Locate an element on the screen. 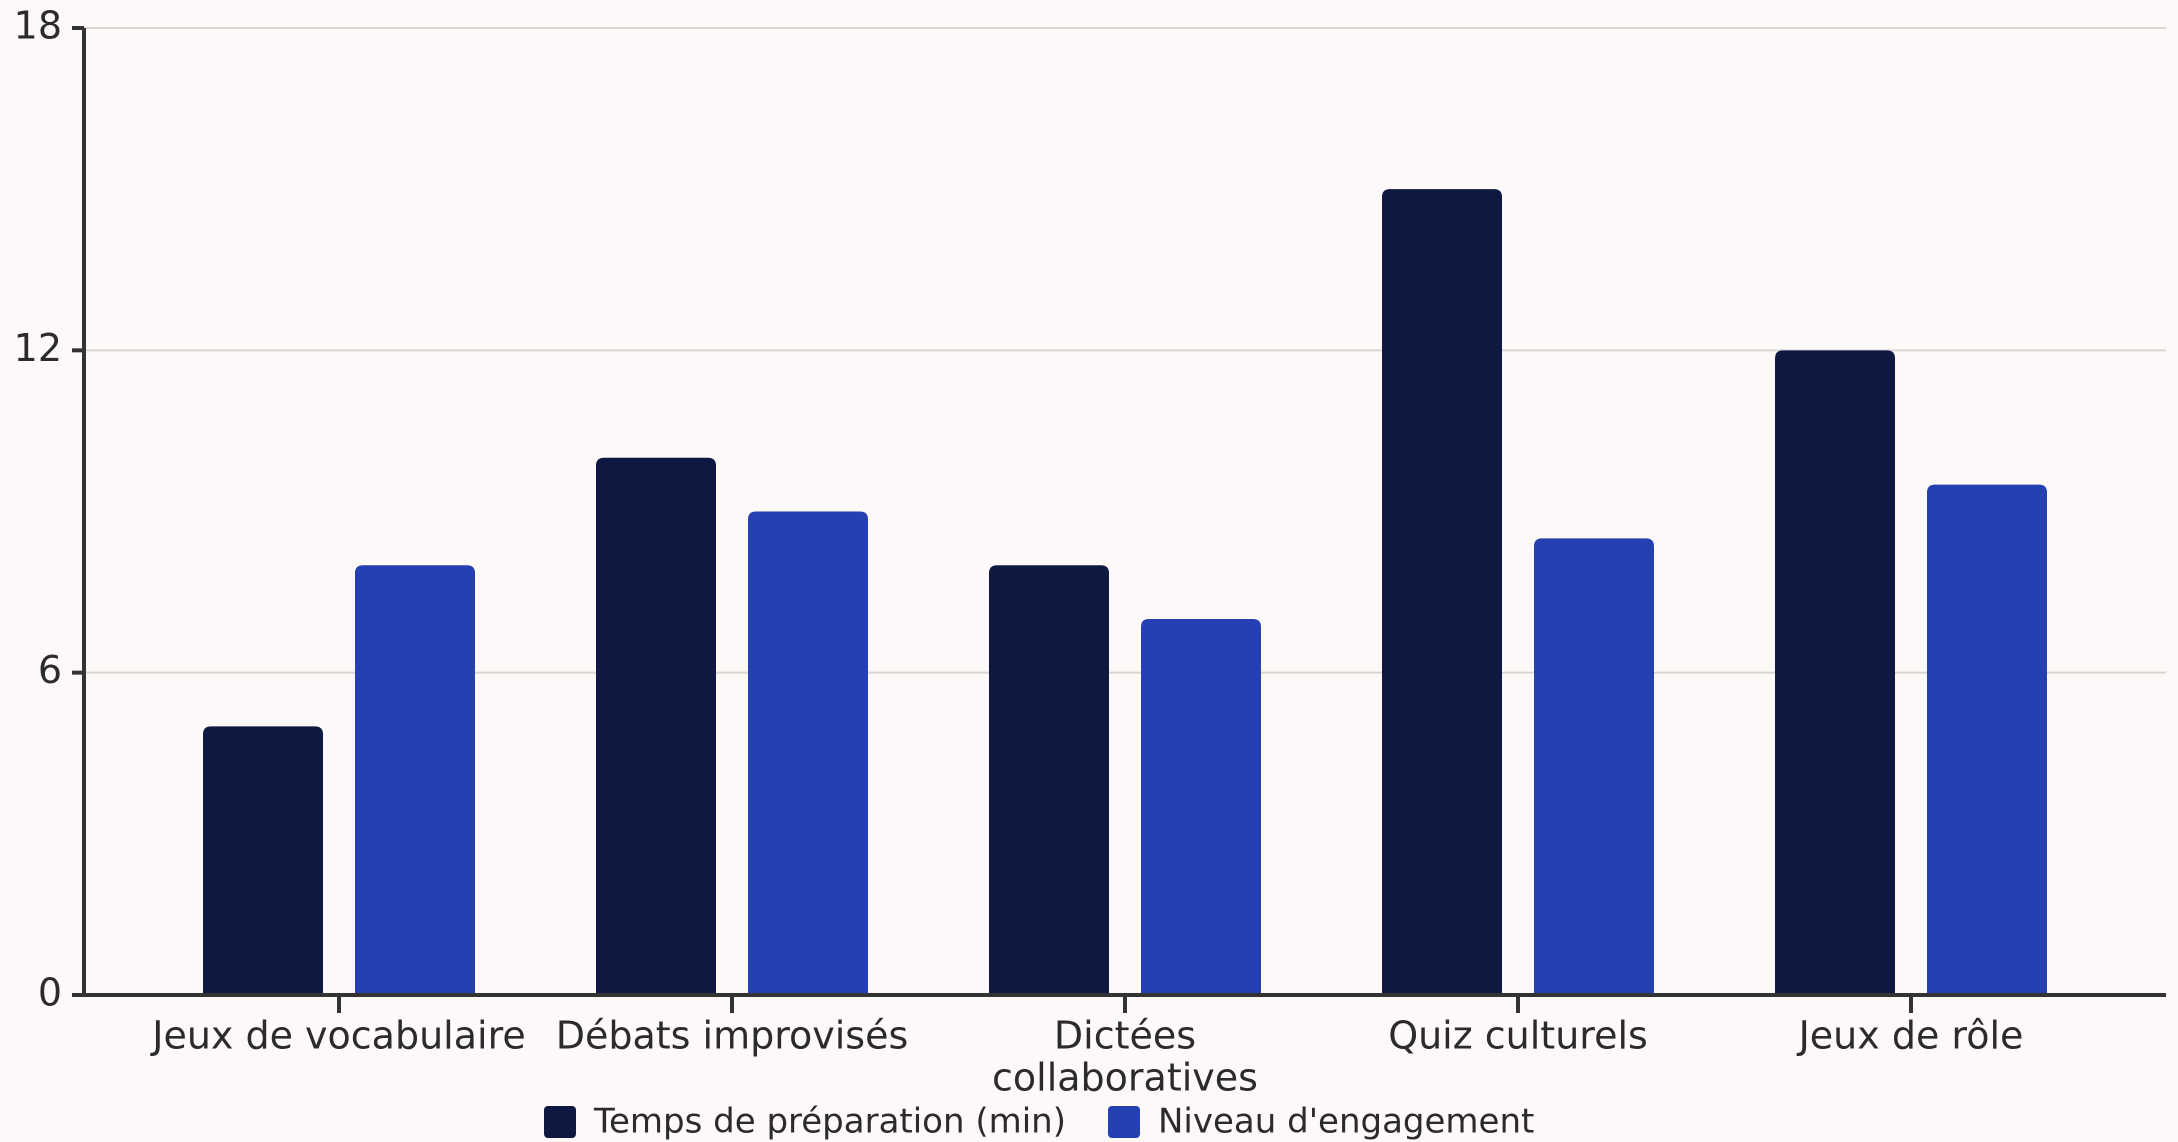  x-tick-label: Jeux de vocabulaire is located at coordinates (338, 1036).